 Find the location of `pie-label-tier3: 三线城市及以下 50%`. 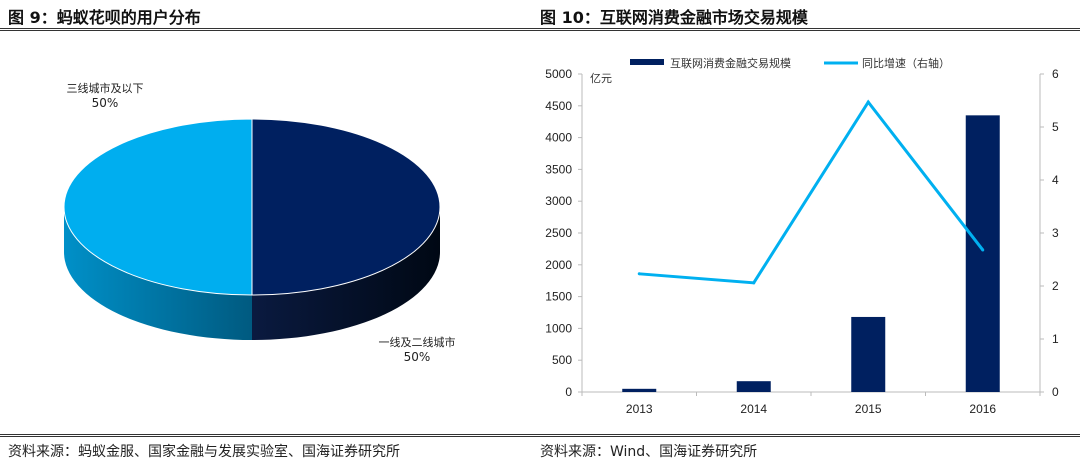

pie-label-tier3: 三线城市及以下 50% is located at coordinates (105, 95).